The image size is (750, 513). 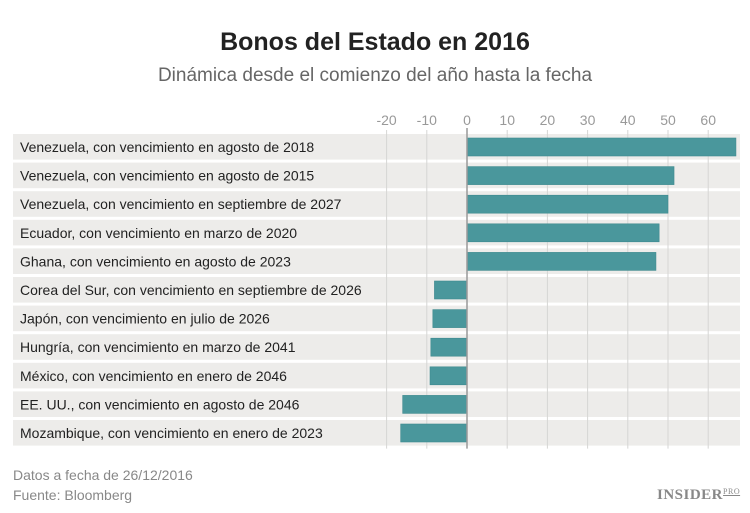 I want to click on date-note: Datos a fecha de 26/12/2016, so click(x=103, y=475).